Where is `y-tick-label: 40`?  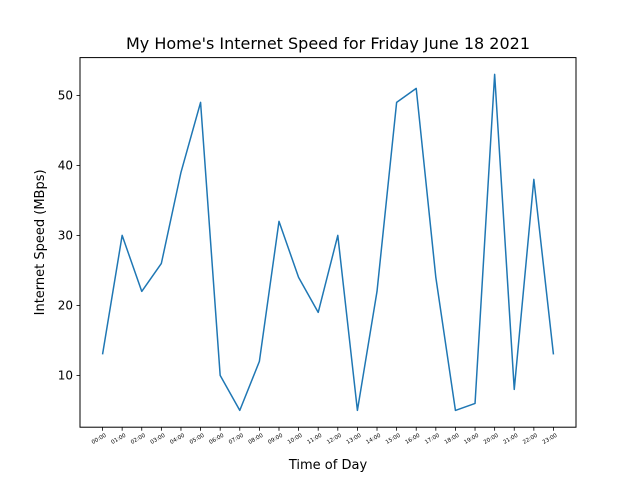
y-tick-label: 40 is located at coordinates (65, 166).